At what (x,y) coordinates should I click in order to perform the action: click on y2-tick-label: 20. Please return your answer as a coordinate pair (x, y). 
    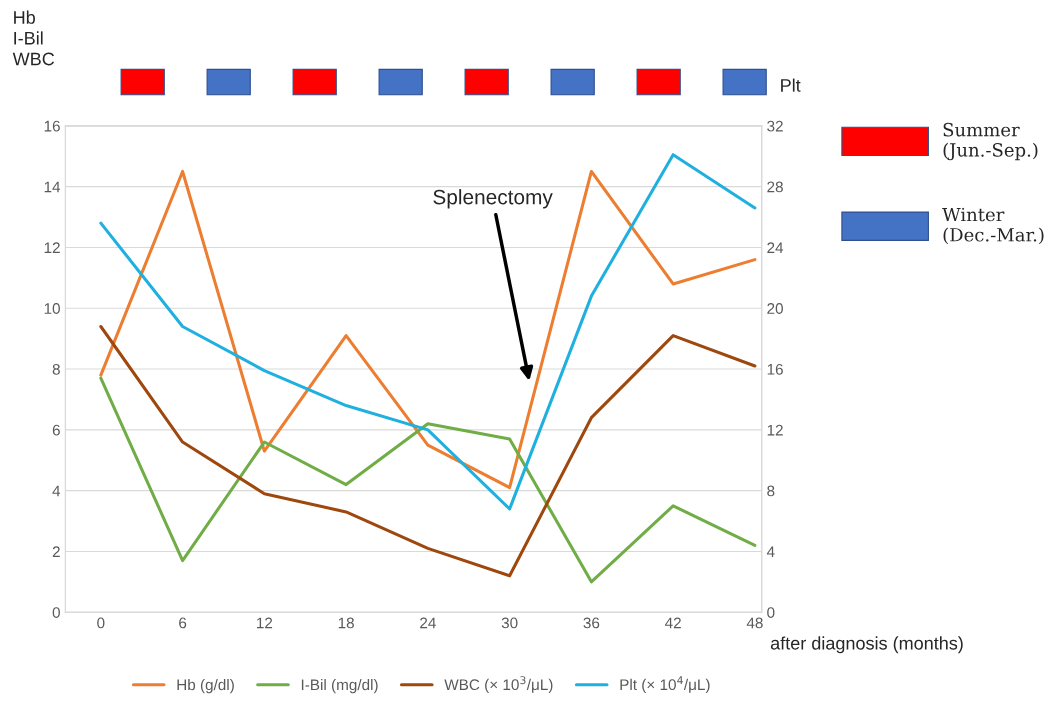
    Looking at the image, I should click on (775, 308).